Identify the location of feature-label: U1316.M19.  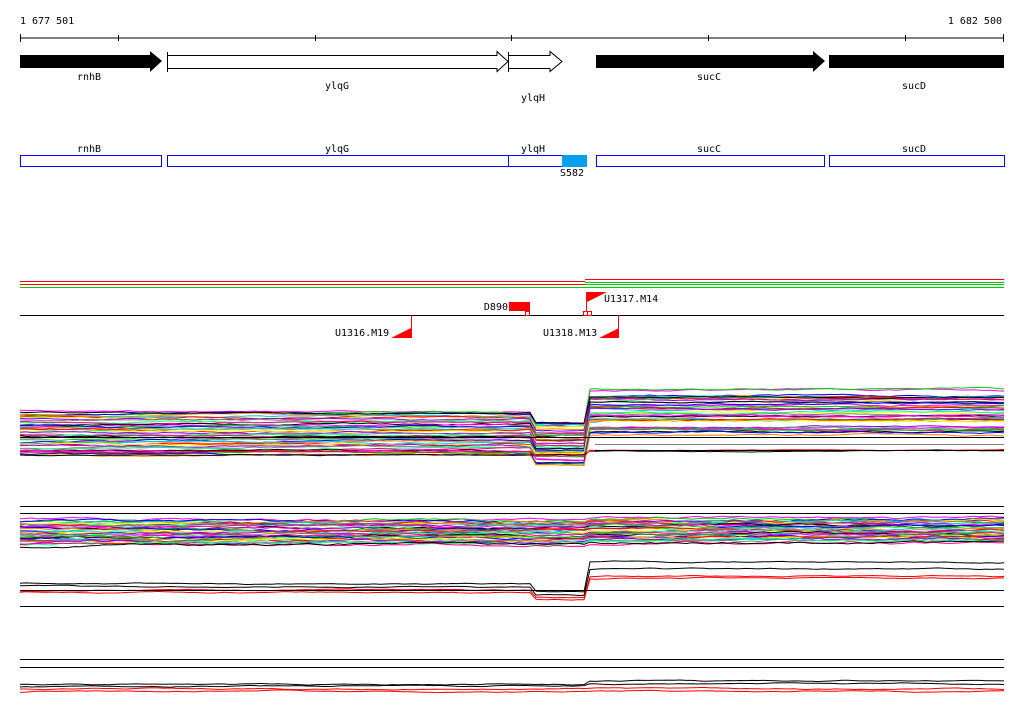
(362, 333).